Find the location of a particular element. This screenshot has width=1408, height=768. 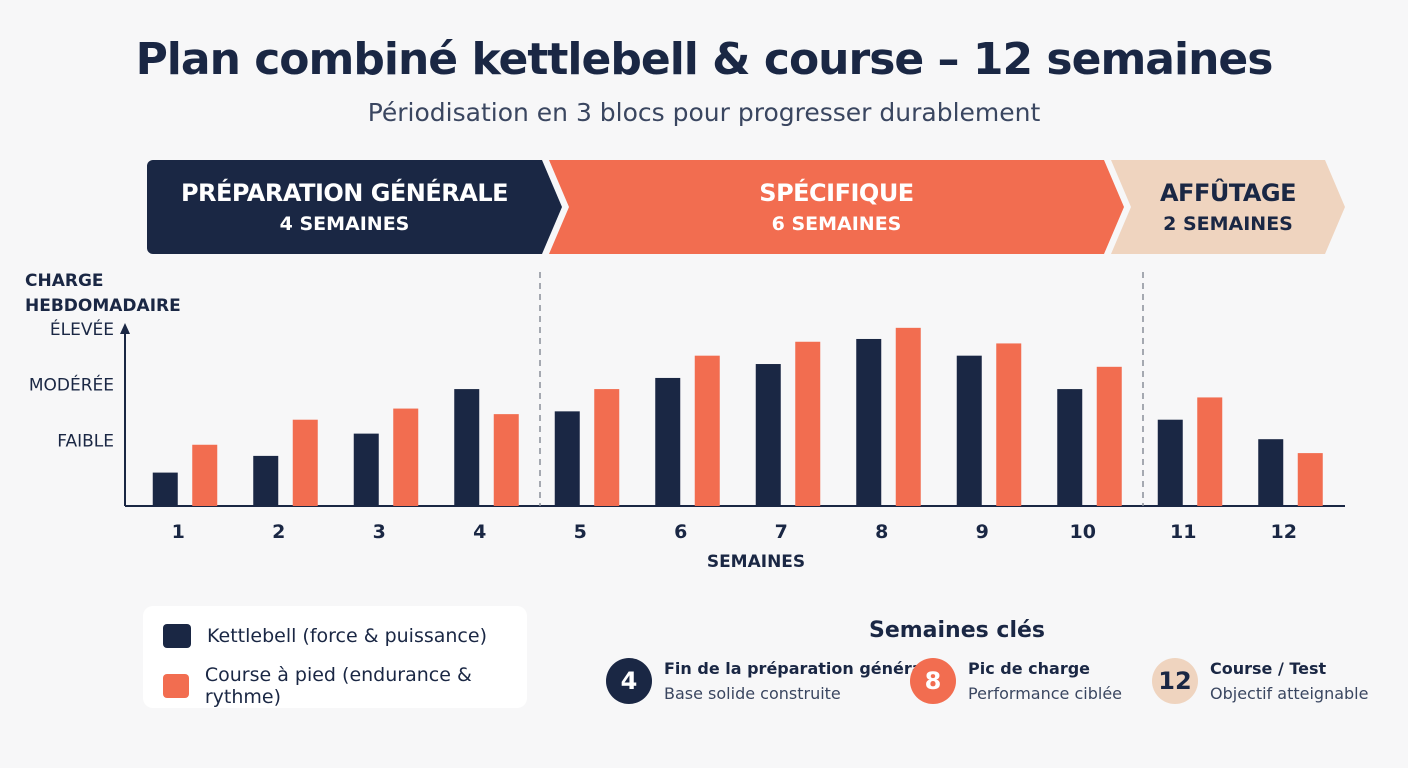

phase-banner-specific: SPÉCIFIQUE 6 SEMAINES is located at coordinates (836, 207).